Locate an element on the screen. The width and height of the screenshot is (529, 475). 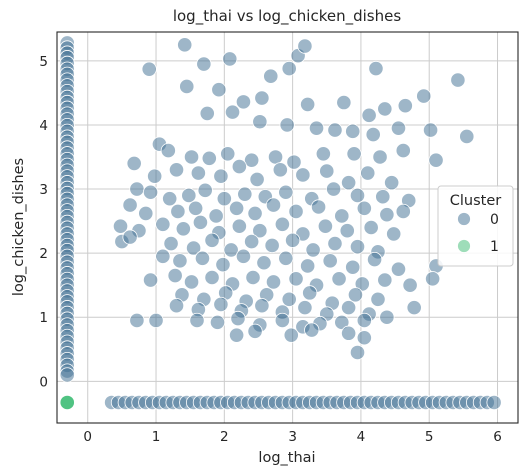
x-tick-label: 0 is located at coordinates (87, 437).